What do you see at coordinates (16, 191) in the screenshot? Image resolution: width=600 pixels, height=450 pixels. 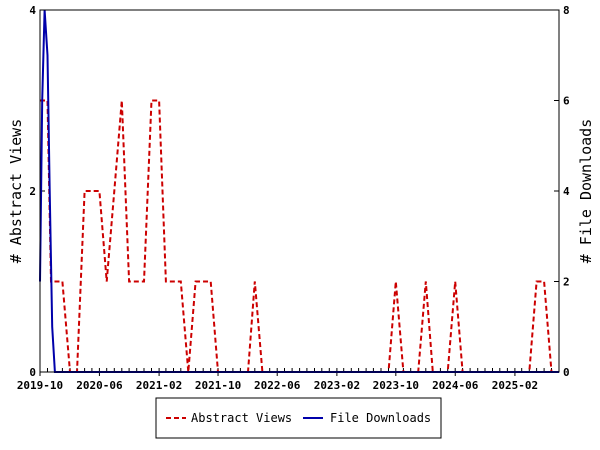 I see `y-axis-title: # Abstract Views` at bounding box center [16, 191].